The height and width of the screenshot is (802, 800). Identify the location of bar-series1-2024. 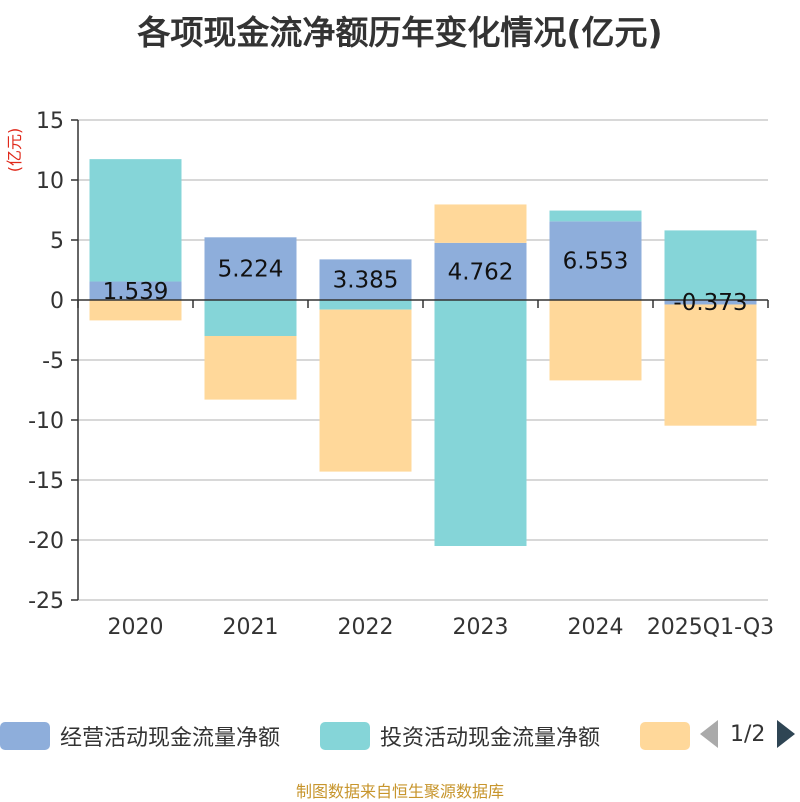
(595, 216).